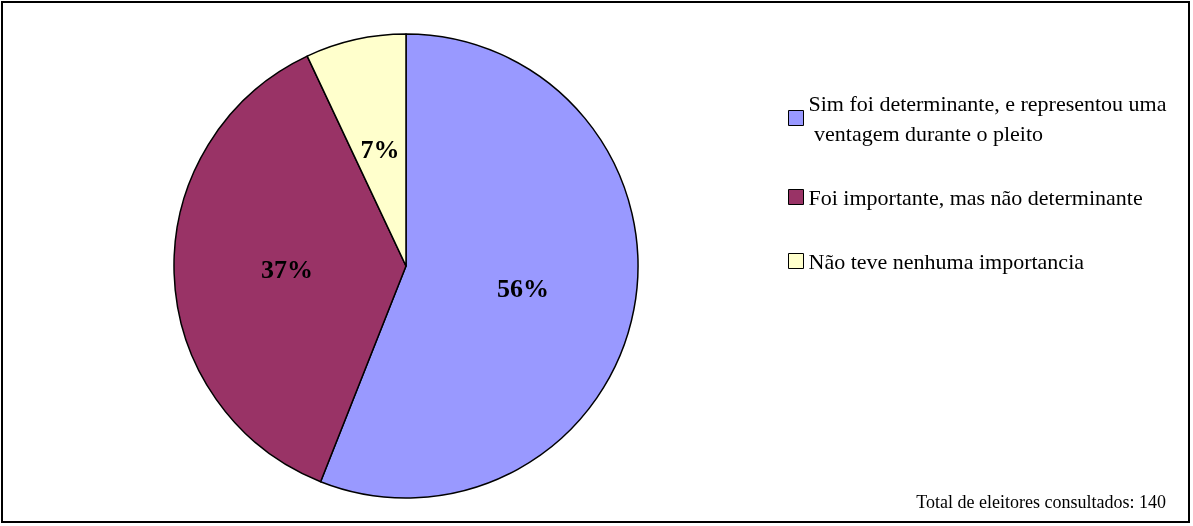 This screenshot has height=526, width=1193. Describe the element at coordinates (522, 288) in the screenshot. I see `data-label: 56%` at that location.